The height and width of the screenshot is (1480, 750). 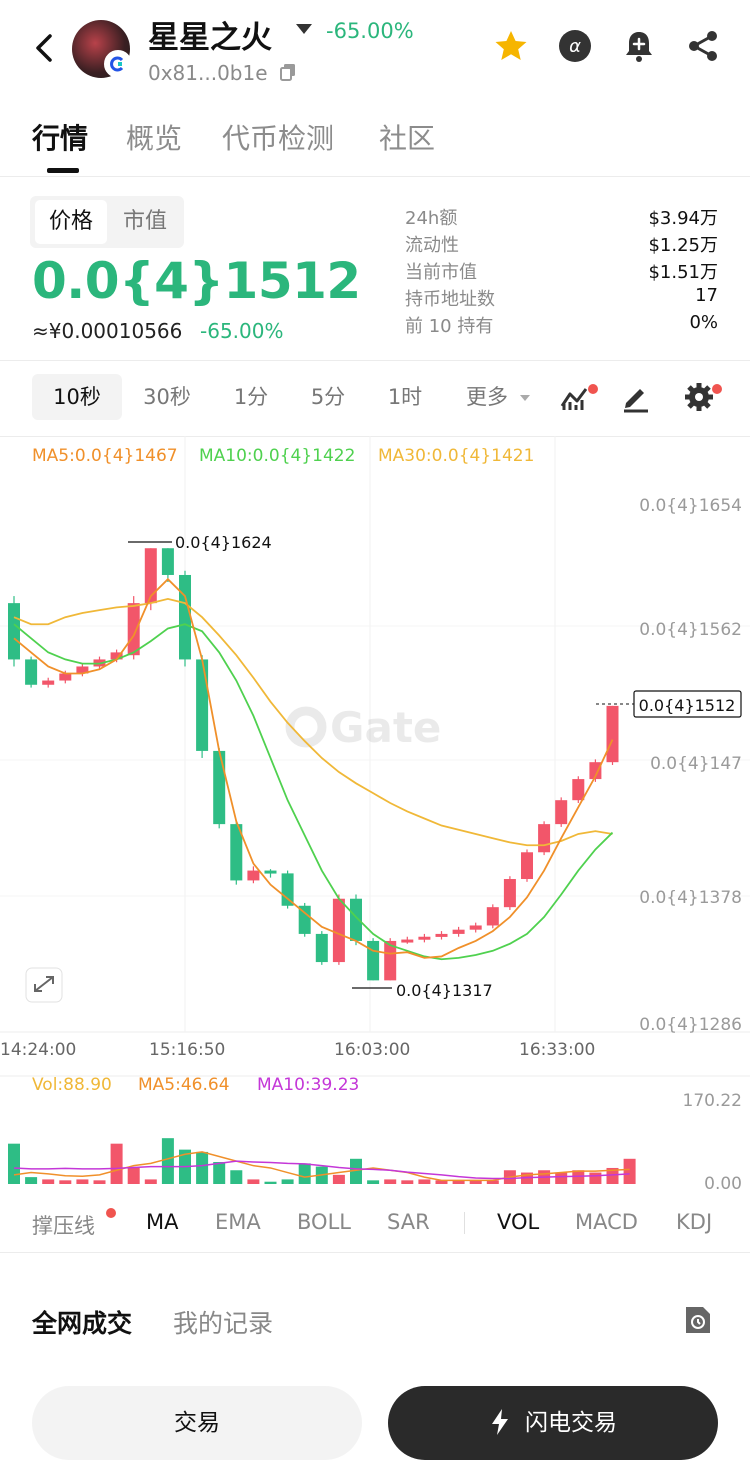 I want to click on indicator-kdj: KDJ, so click(x=694, y=1222).